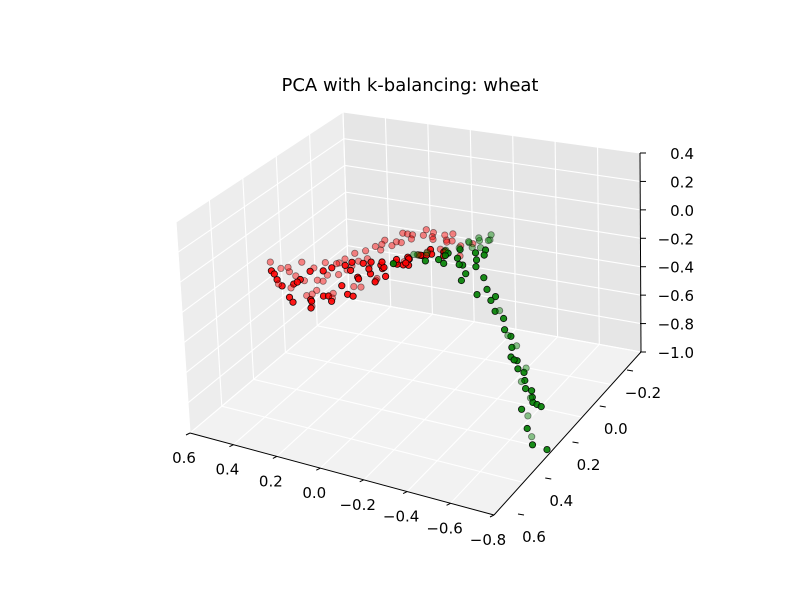 The height and width of the screenshot is (600, 800). Describe the element at coordinates (676, 325) in the screenshot. I see `z-tick-label: −0.8` at that location.